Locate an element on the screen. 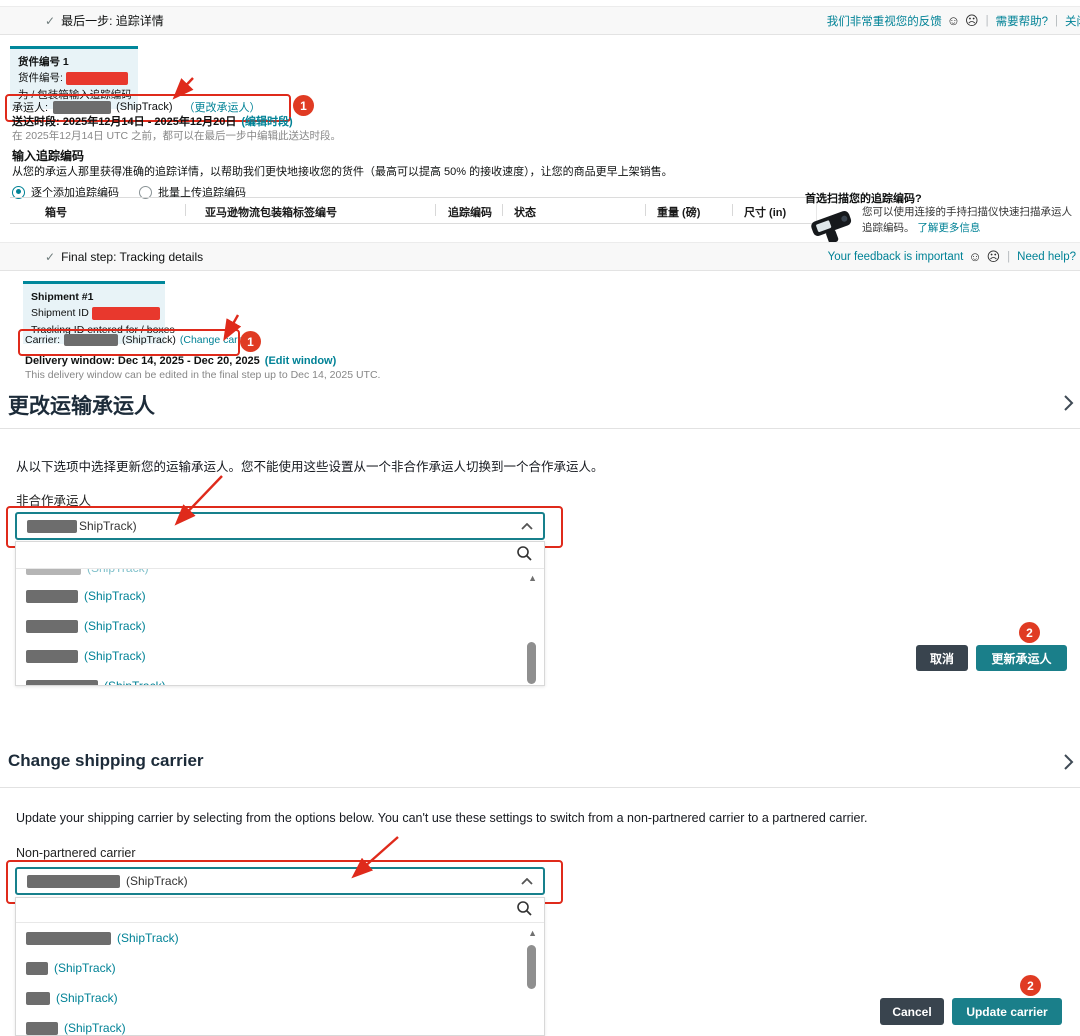 Image resolution: width=1080 pixels, height=1036 pixels. en-modal-title: Change shipping carrier is located at coordinates (106, 760).